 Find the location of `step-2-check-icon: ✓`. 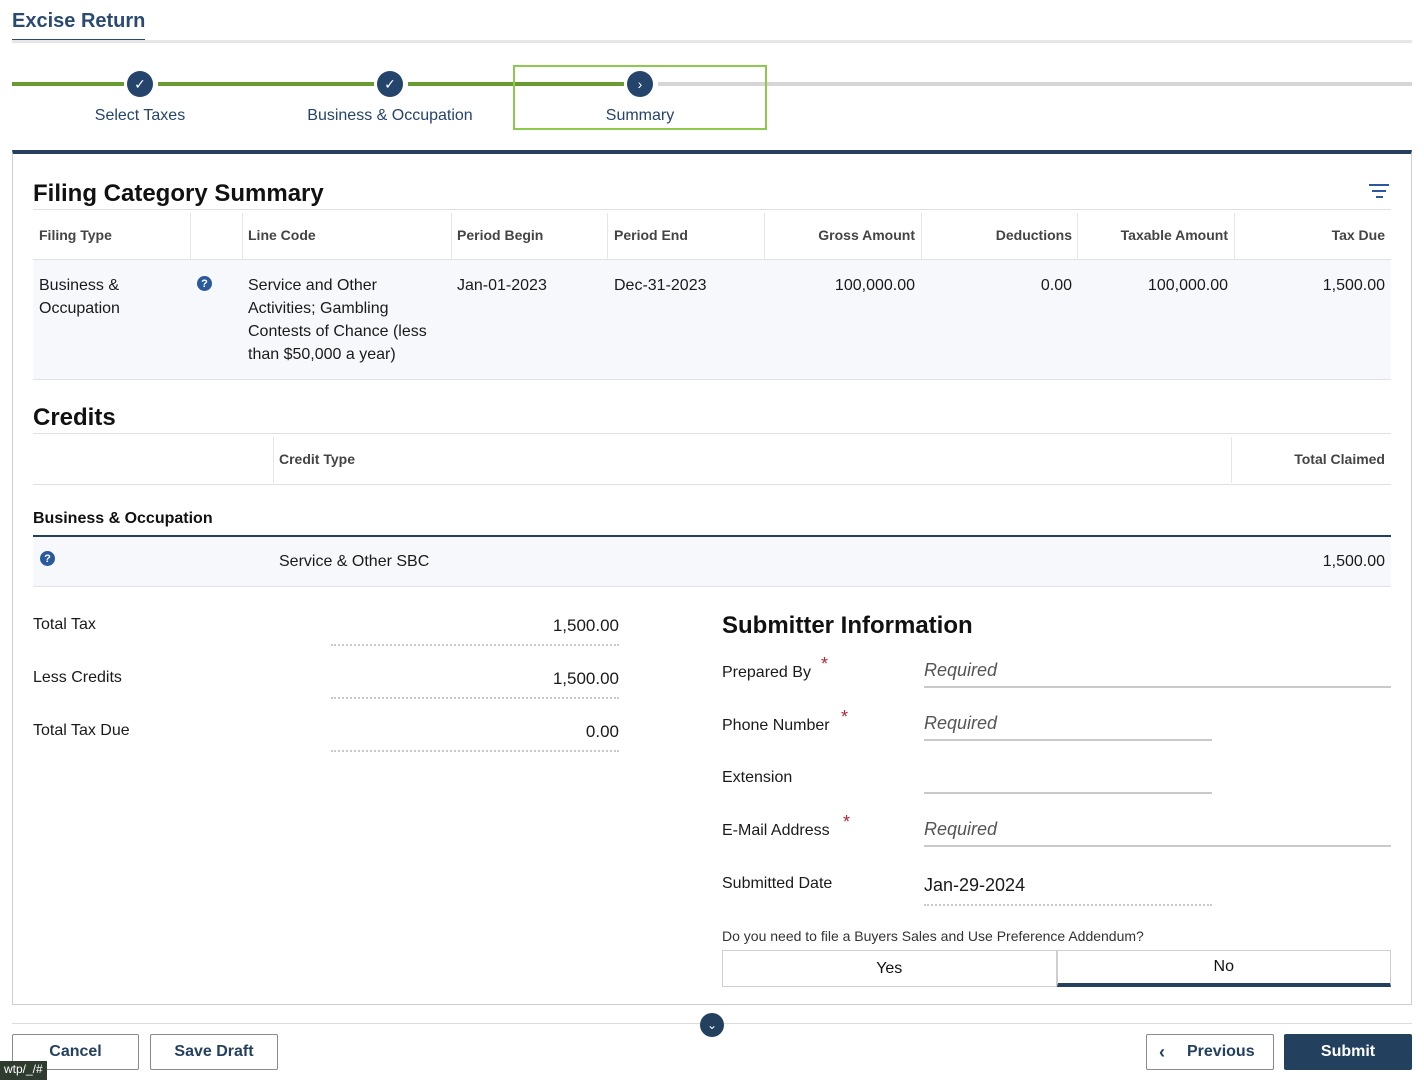

step-2-check-icon: ✓ is located at coordinates (390, 84).